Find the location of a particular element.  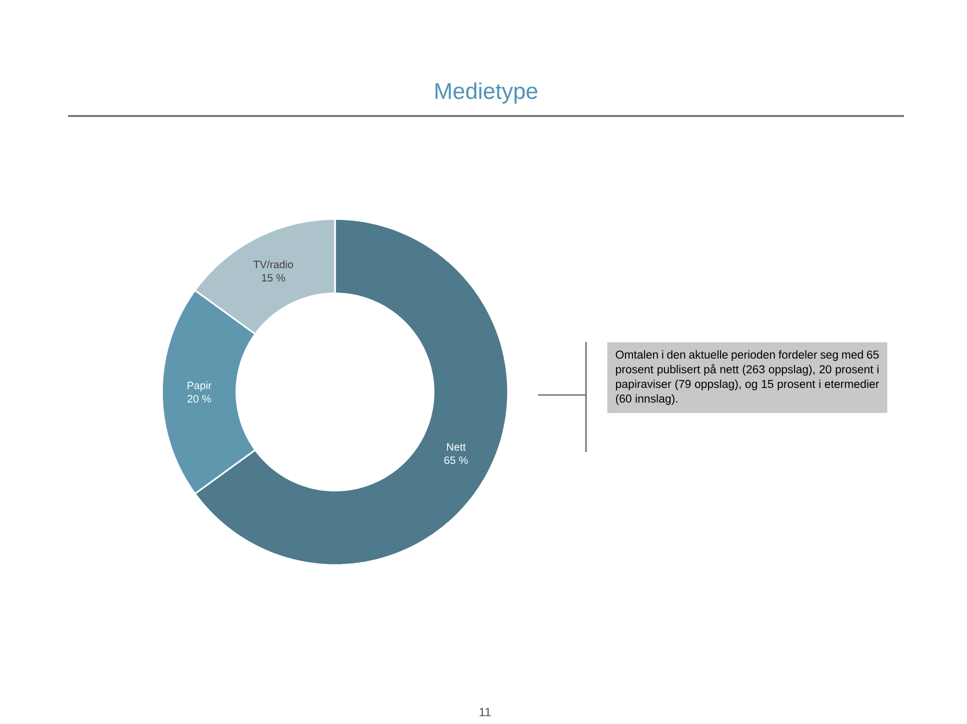

chart-title: Medietype is located at coordinates (487, 93).